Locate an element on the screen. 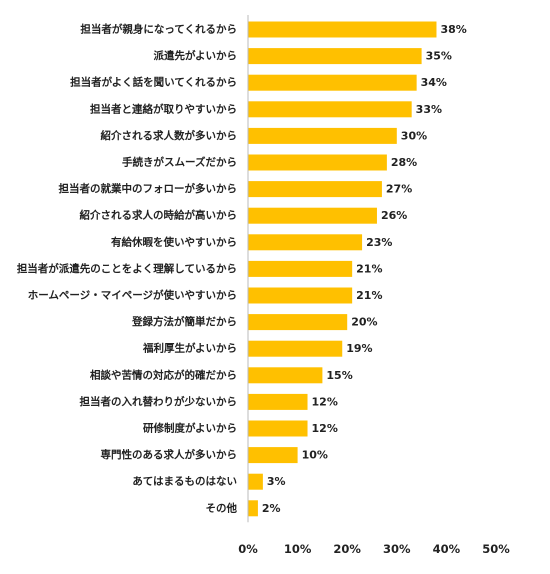 The image size is (550, 574). category-label: 研修制度がよいから is located at coordinates (190, 428).